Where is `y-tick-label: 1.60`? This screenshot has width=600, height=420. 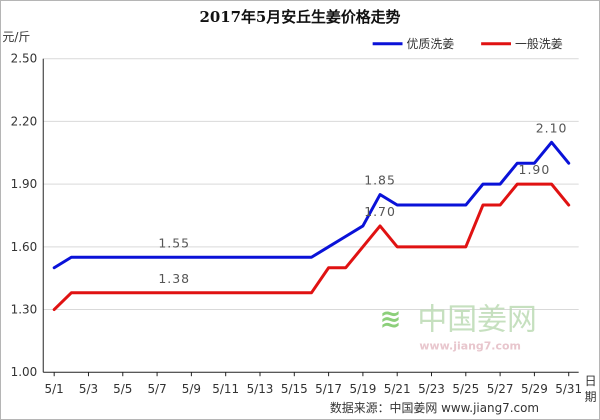
y-tick-label: 1.60 is located at coordinates (24, 247).